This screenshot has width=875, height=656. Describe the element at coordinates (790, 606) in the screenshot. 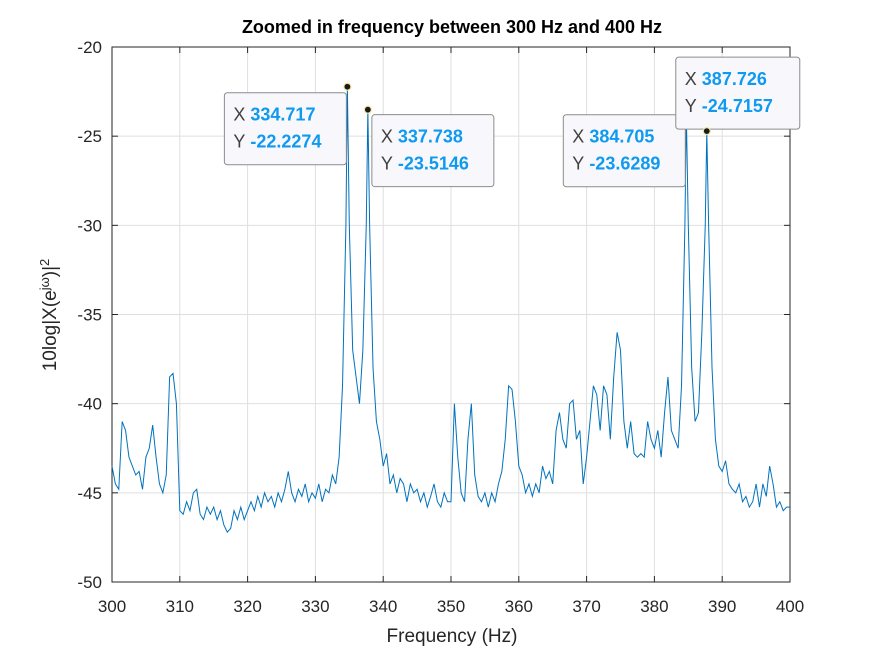

I see `x-tick-label: 400` at that location.